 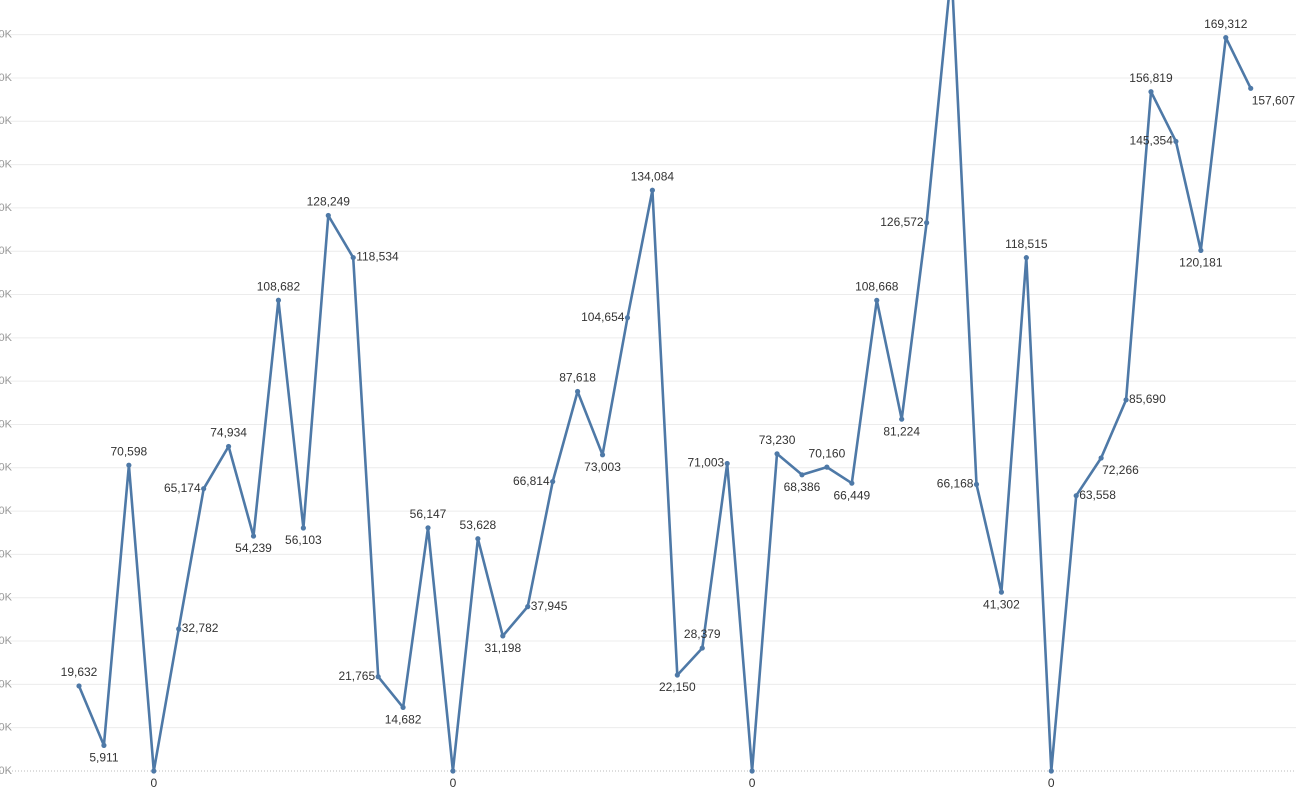 What do you see at coordinates (478, 525) in the screenshot?
I see `data-label: 53,628` at bounding box center [478, 525].